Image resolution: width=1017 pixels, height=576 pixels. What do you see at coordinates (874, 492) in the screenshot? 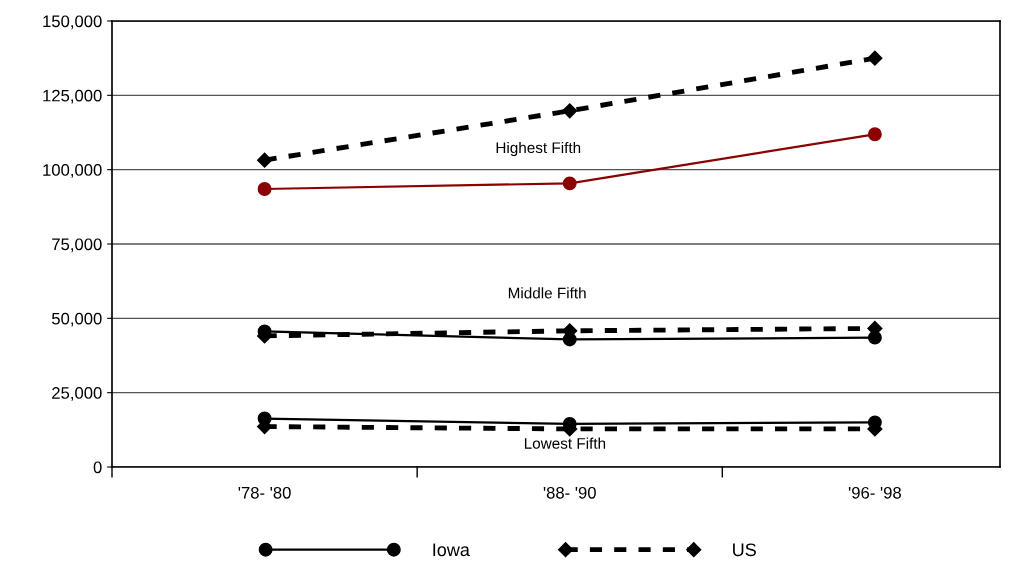
I see `x-tick-label: '96- '98` at bounding box center [874, 492].